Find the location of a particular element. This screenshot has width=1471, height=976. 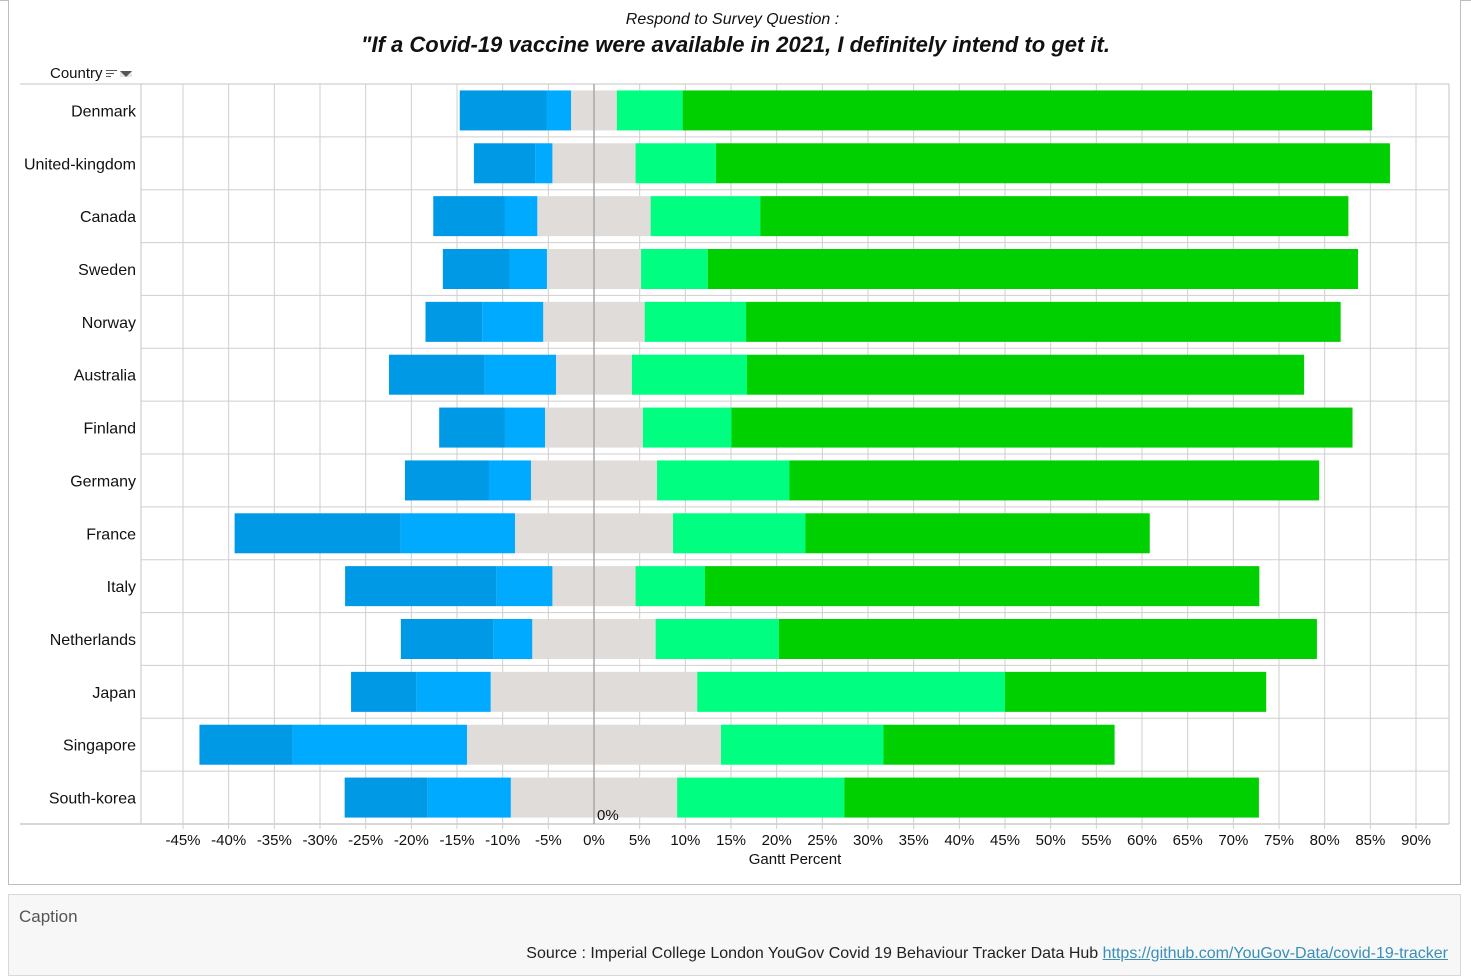

x-tick-label: 35% is located at coordinates (914, 840).